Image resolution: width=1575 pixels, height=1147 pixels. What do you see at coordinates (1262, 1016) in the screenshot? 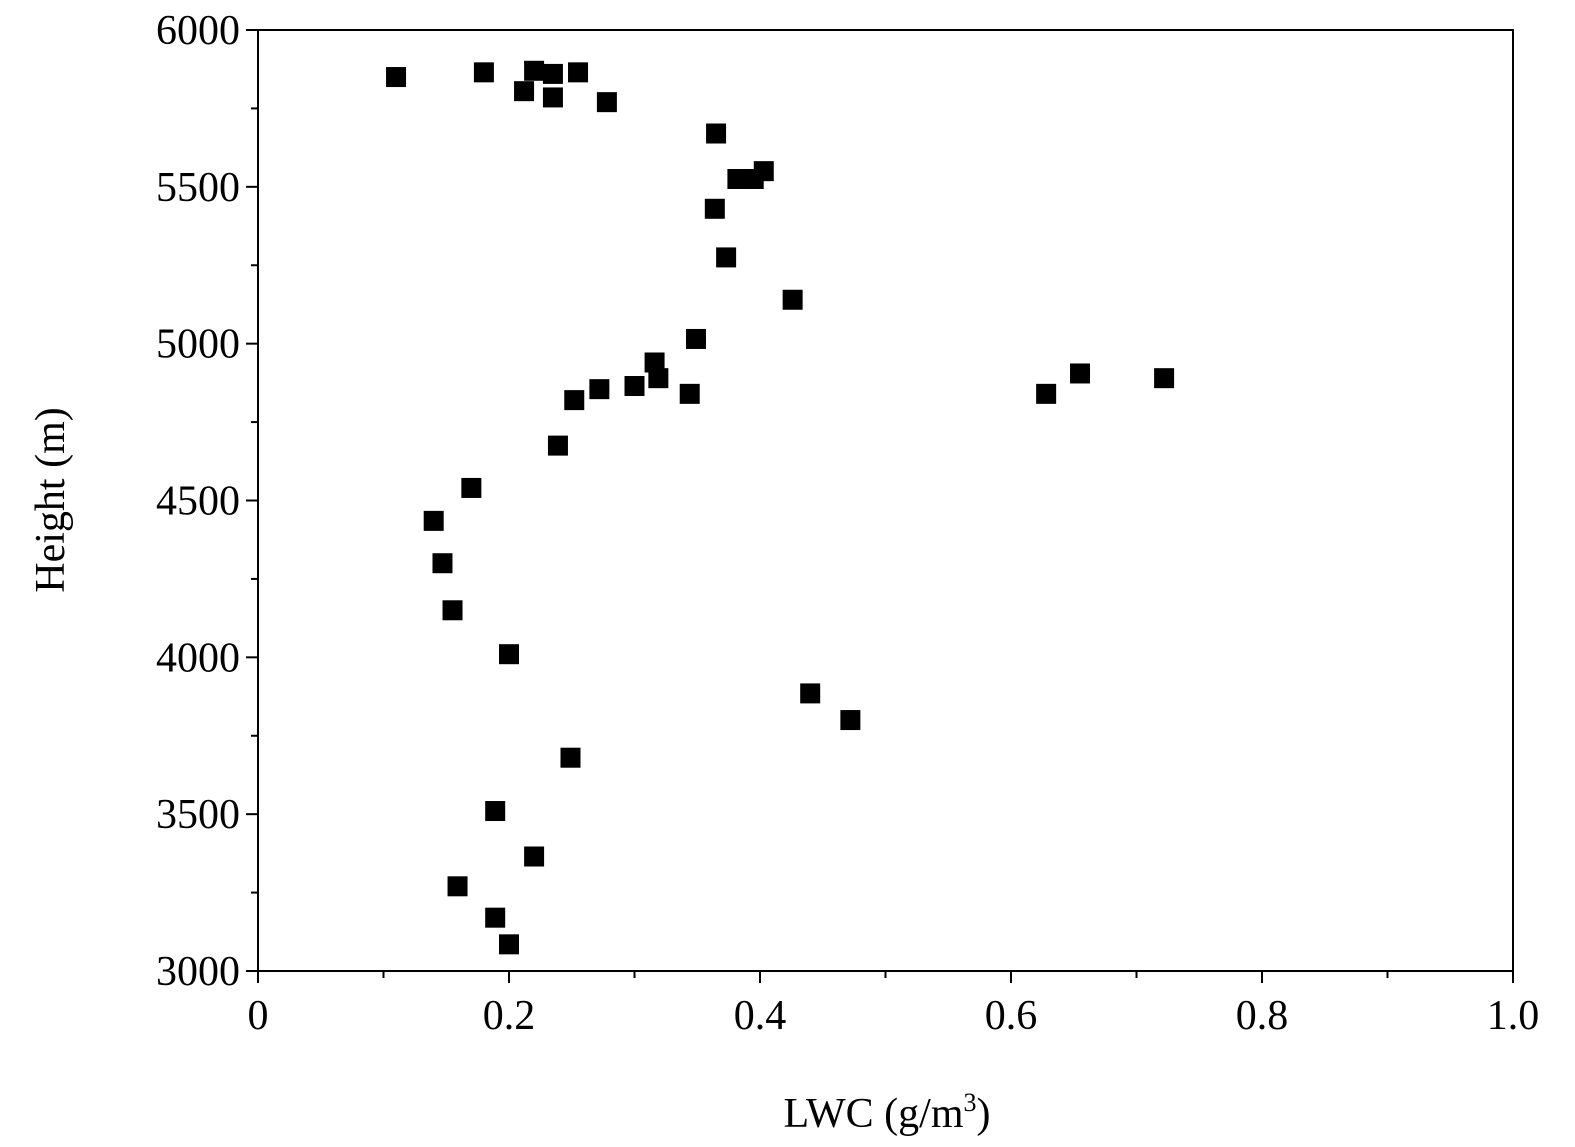
I see `x-tick-label: 0.8` at bounding box center [1262, 1016].